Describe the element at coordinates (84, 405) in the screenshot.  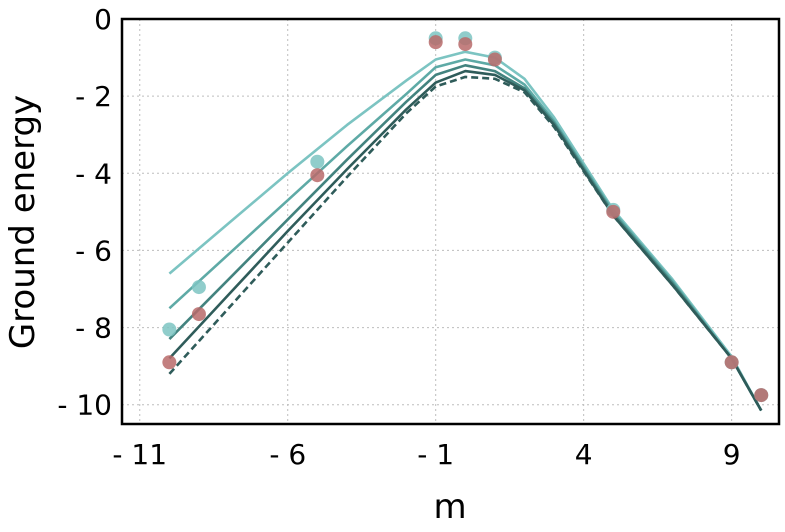
I see `y-tick-label: - 10` at that location.